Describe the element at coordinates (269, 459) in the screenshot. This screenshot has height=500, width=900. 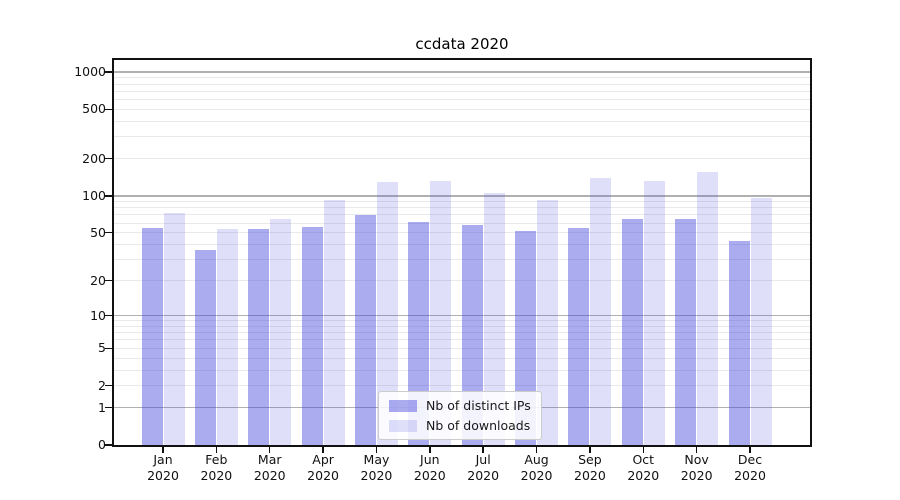
I see `x-tick-month: Mar` at that location.